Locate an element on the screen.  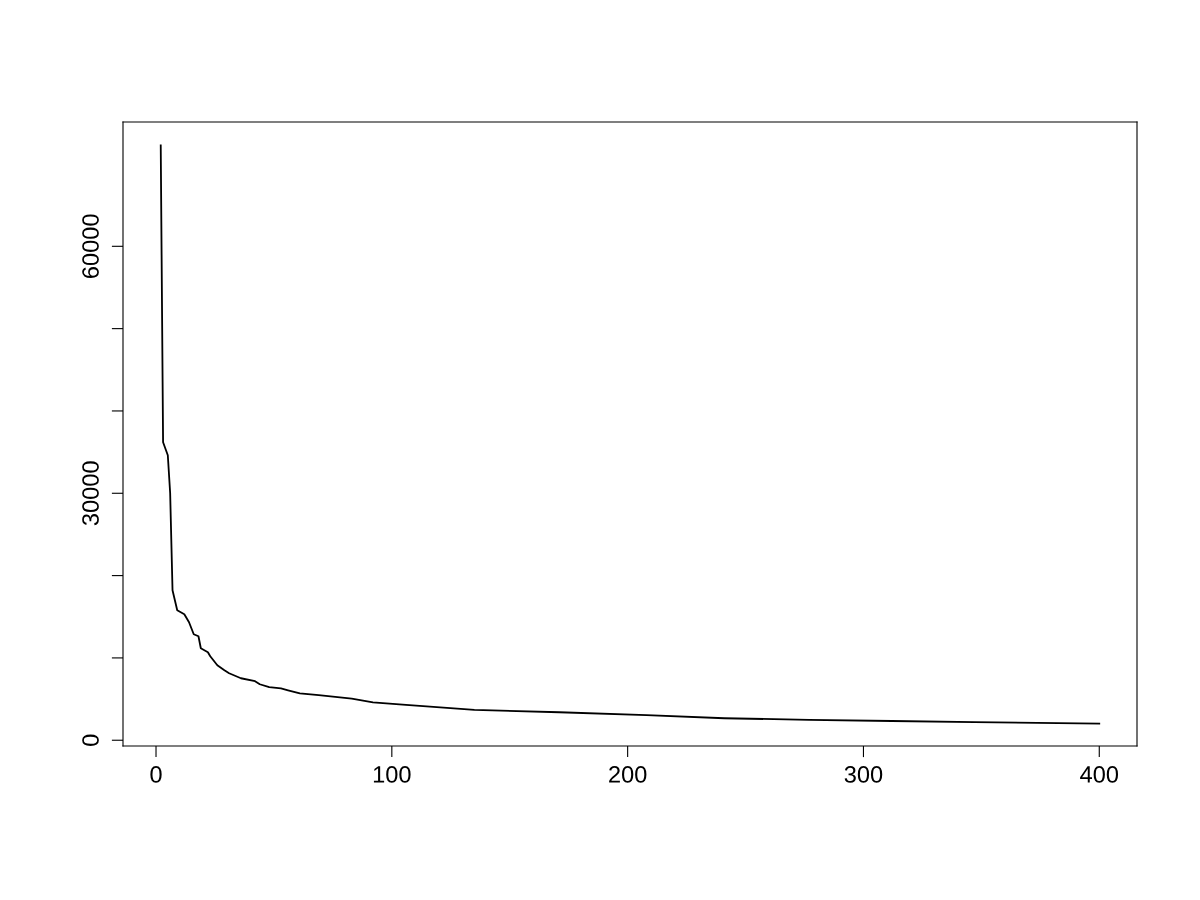
y-tick-label: 60000 is located at coordinates (90, 246).